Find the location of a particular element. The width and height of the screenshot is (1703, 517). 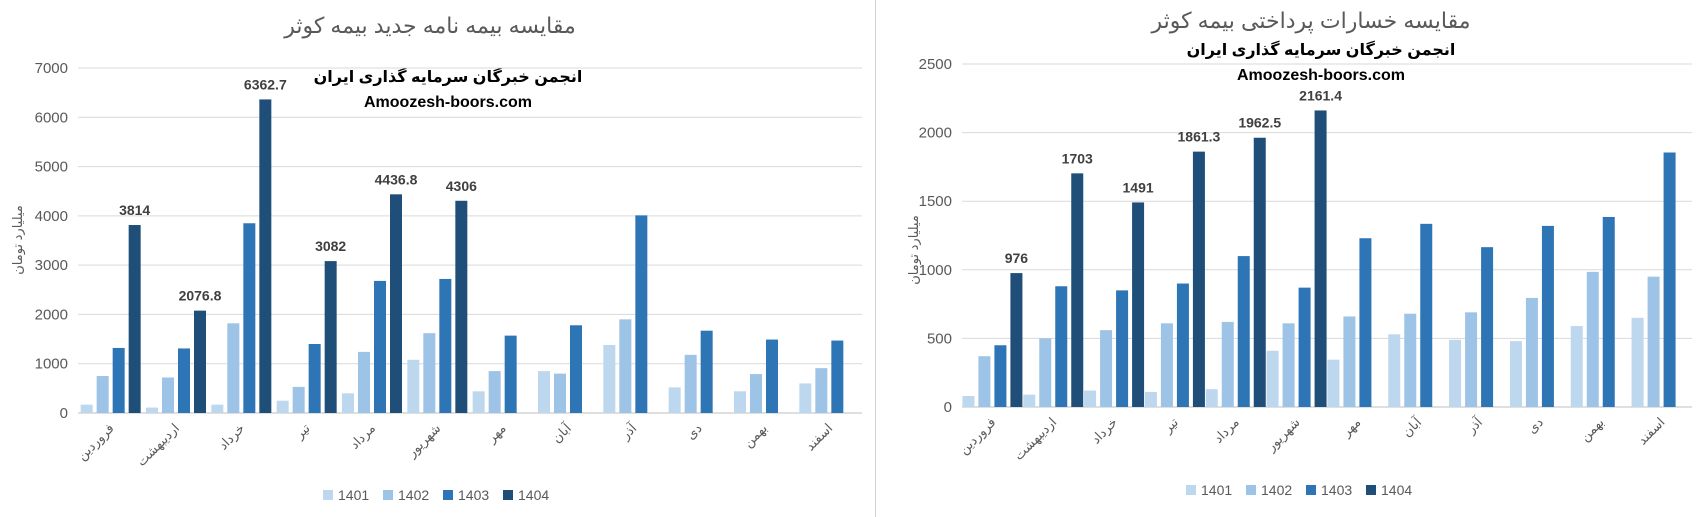

legend-label: 1401 is located at coordinates (353, 495).